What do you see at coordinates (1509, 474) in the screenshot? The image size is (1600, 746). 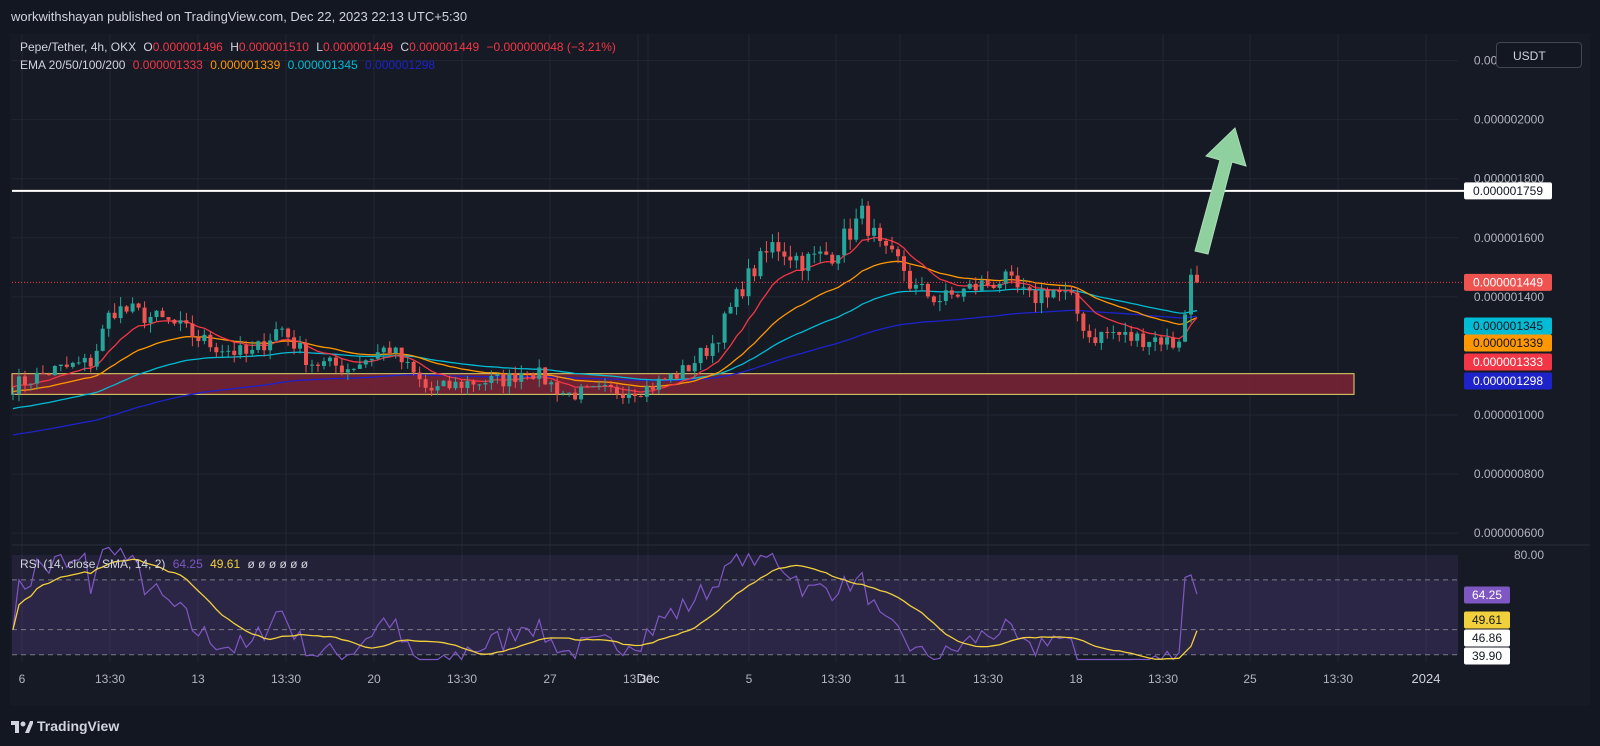 I see `y-tick-label: 0.000000800` at bounding box center [1509, 474].